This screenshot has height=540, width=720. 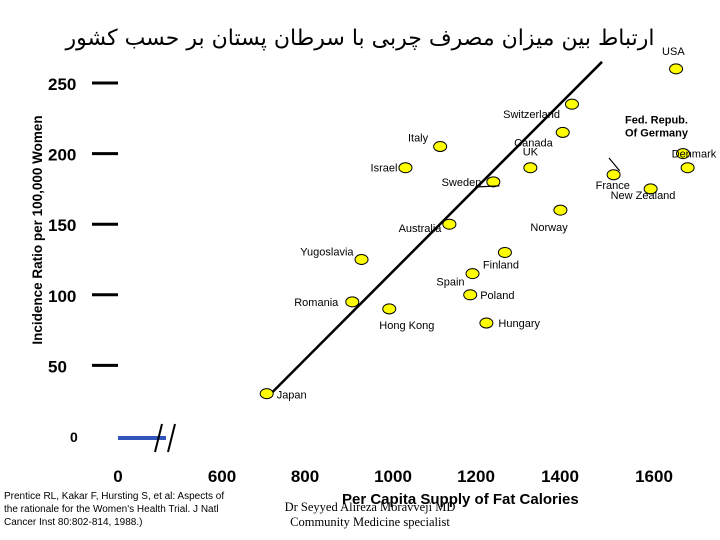 What do you see at coordinates (62, 155) in the screenshot?
I see `y-tick-label: 200` at bounding box center [62, 155].